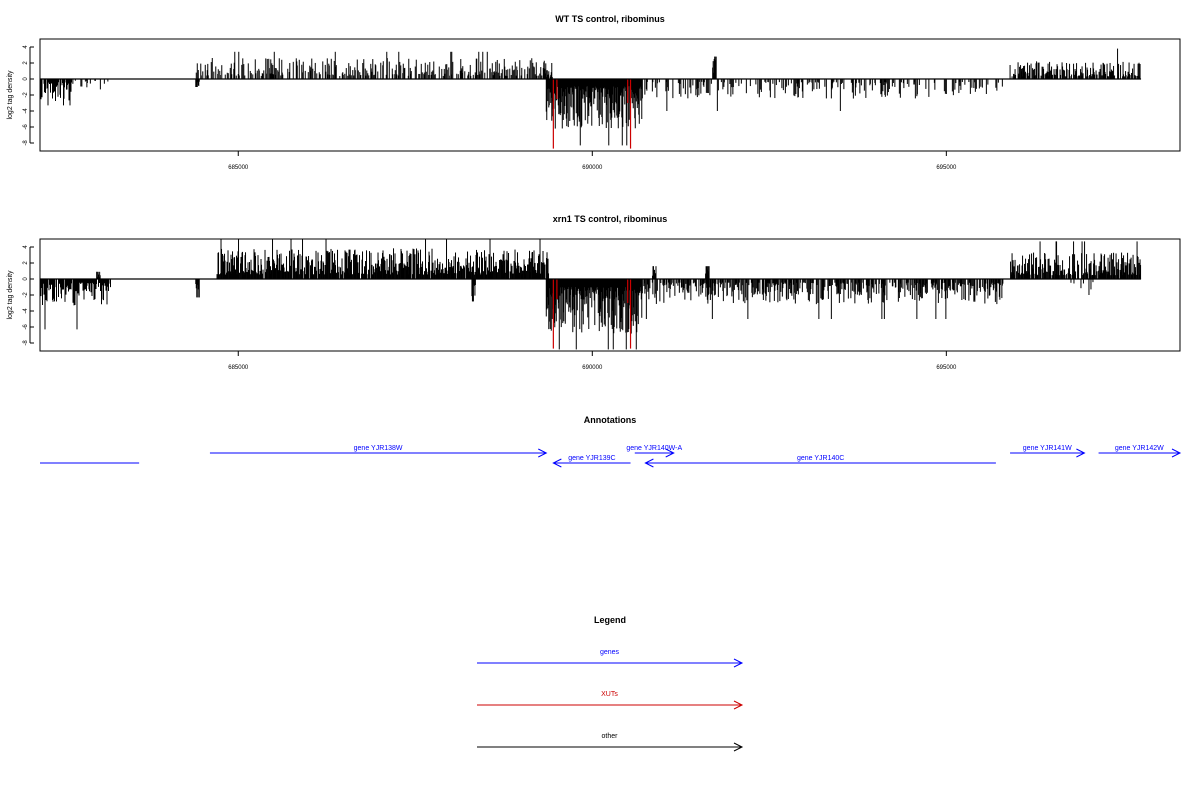 This screenshot has width=1200, height=800. What do you see at coordinates (820, 458) in the screenshot?
I see `gene-label: gene YJR140C` at bounding box center [820, 458].